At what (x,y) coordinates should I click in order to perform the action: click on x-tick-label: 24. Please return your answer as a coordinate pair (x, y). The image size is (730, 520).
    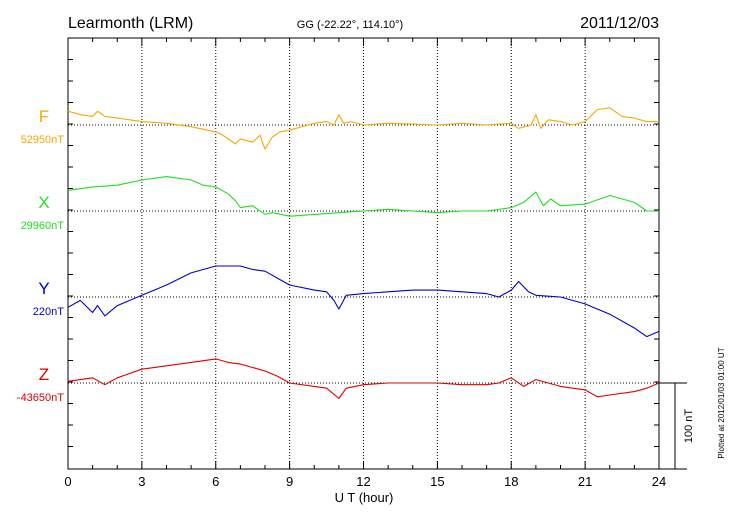
    Looking at the image, I should click on (659, 481).